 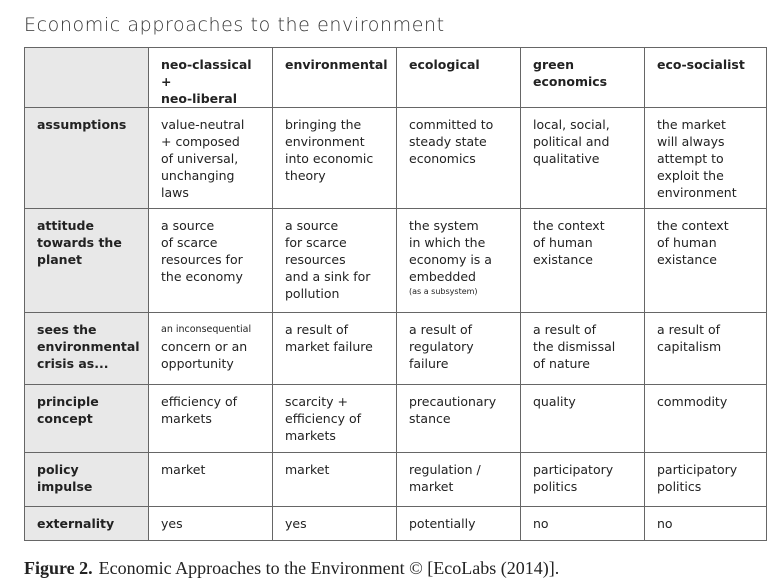 I want to click on cell-line: capitalism, so click(x=689, y=346).